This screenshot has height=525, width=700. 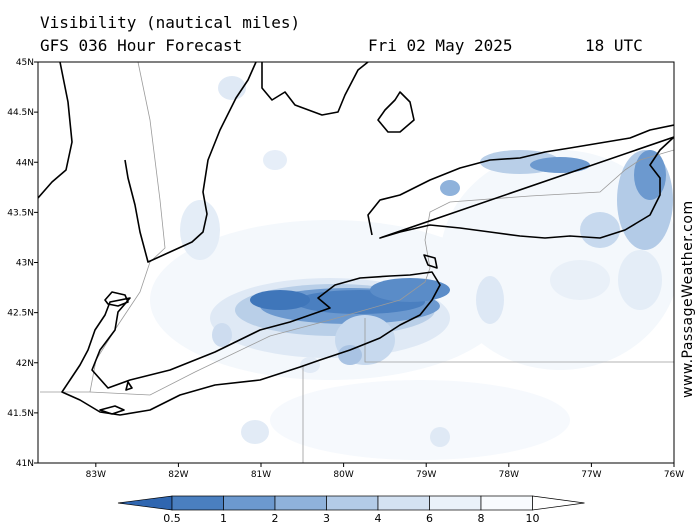 I want to click on lon-tick-label: 78W, so click(x=509, y=475).